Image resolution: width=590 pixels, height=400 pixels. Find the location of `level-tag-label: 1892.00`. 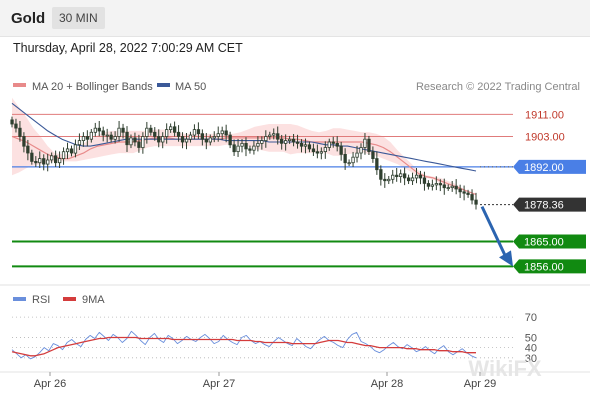

level-tag-label: 1892.00 is located at coordinates (544, 168).